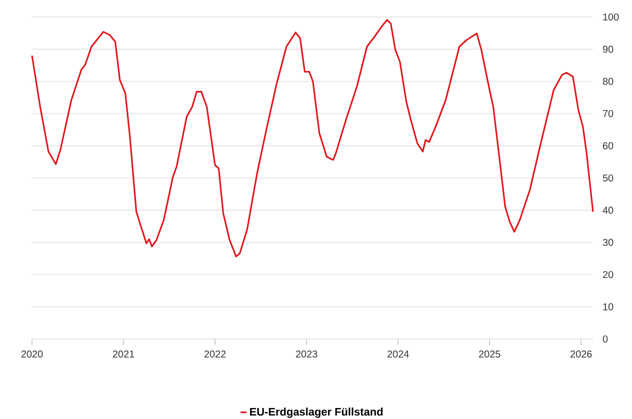  What do you see at coordinates (215, 354) in the screenshot?
I see `x-tick-label: 2022` at bounding box center [215, 354].